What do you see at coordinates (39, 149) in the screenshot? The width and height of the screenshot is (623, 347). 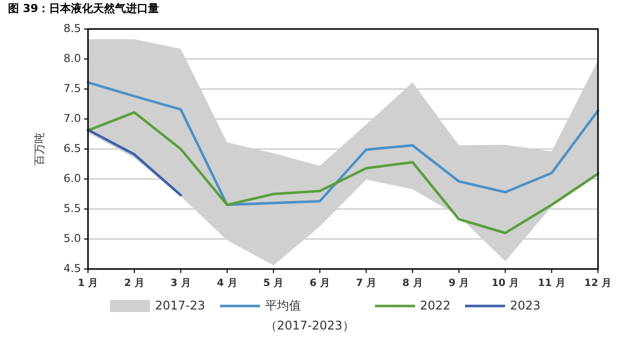 I see `y-axis-title: 百万吨` at bounding box center [39, 149].